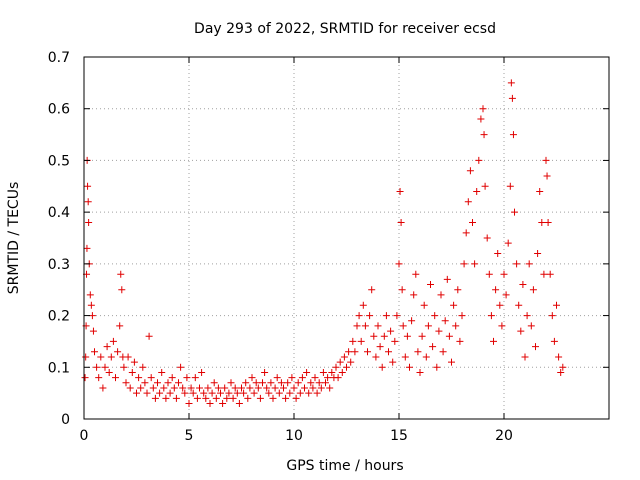 This screenshot has height=480, width=640. What do you see at coordinates (504, 436) in the screenshot?
I see `x-tick-label: 20` at bounding box center [504, 436].